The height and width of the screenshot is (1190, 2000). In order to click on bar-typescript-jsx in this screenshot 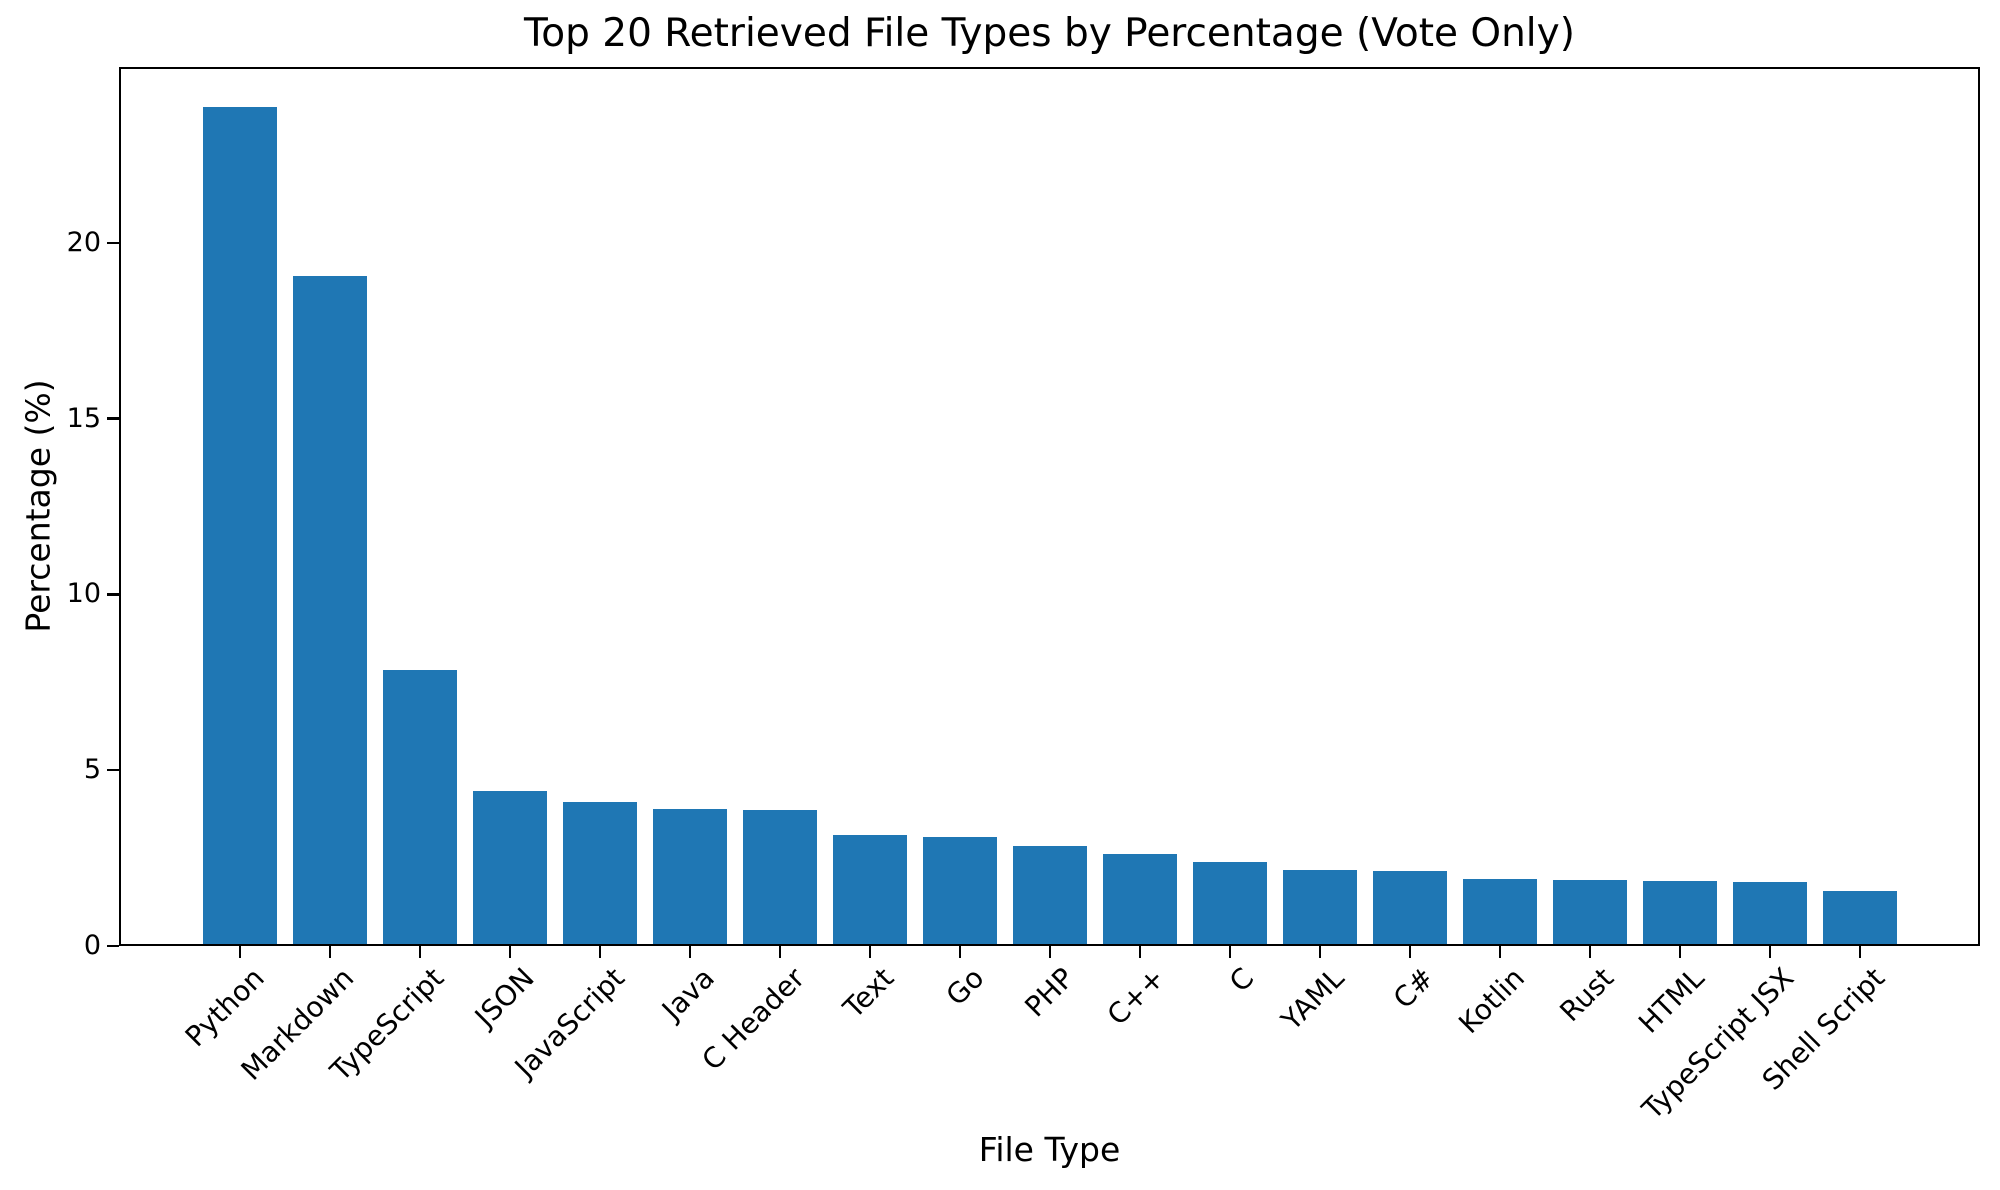, I will do `click(1769, 913)`.